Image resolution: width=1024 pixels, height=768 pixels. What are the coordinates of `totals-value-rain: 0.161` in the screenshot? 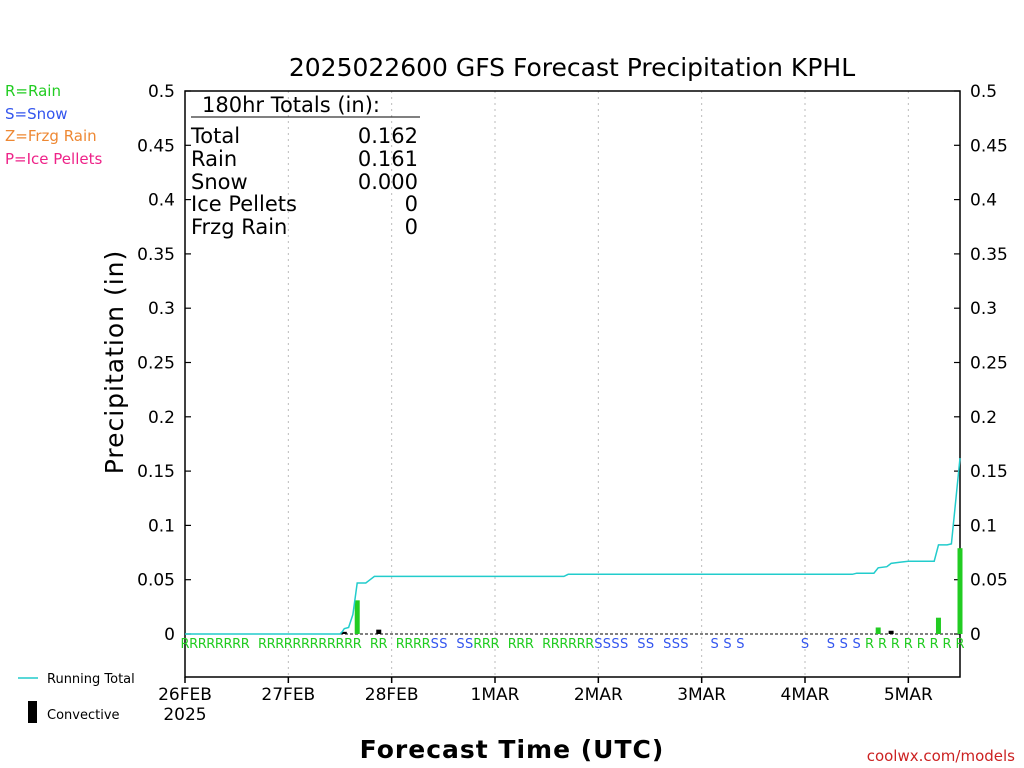 It's located at (388, 159).